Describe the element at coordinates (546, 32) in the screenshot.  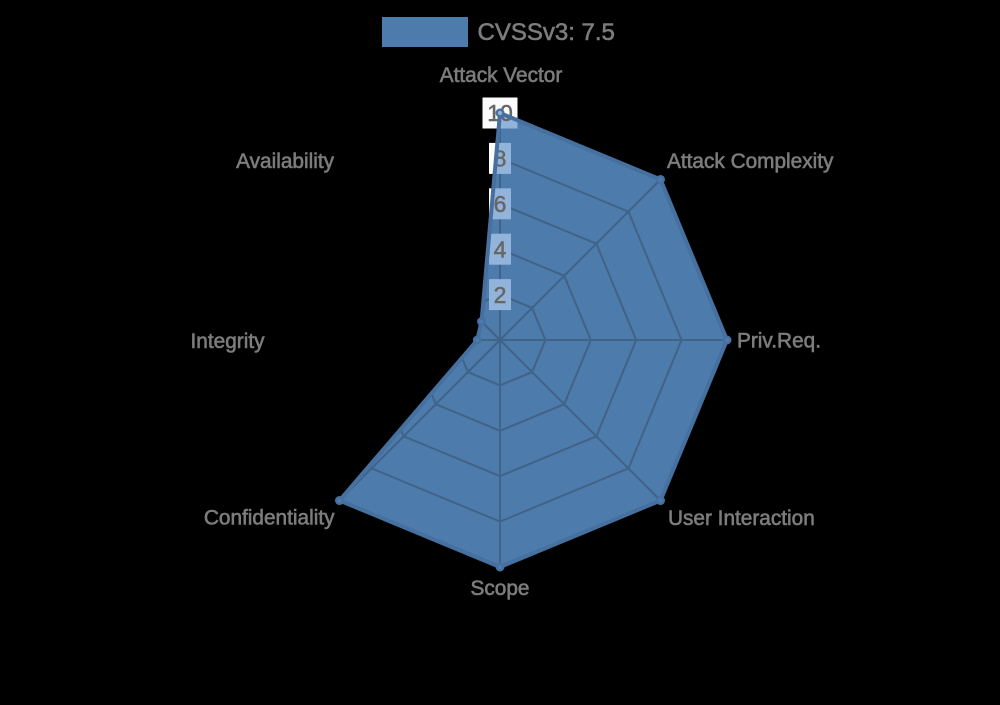
I see `svg-text: CVSSv3: 7.5` at that location.